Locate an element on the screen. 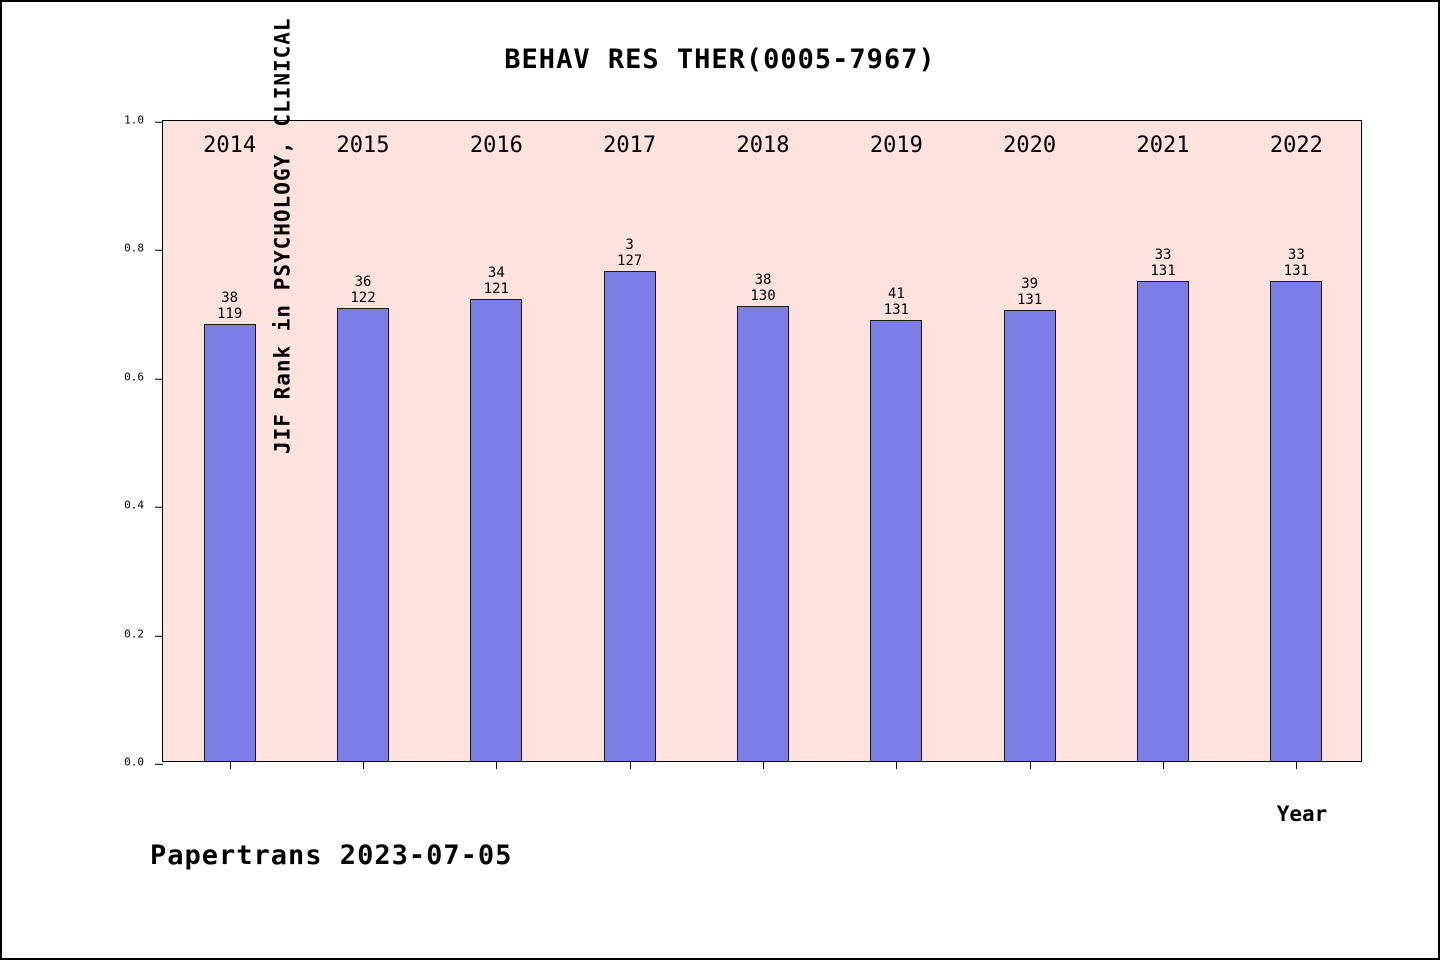  x-tick-label-2020: 2020 is located at coordinates (1030, 145).